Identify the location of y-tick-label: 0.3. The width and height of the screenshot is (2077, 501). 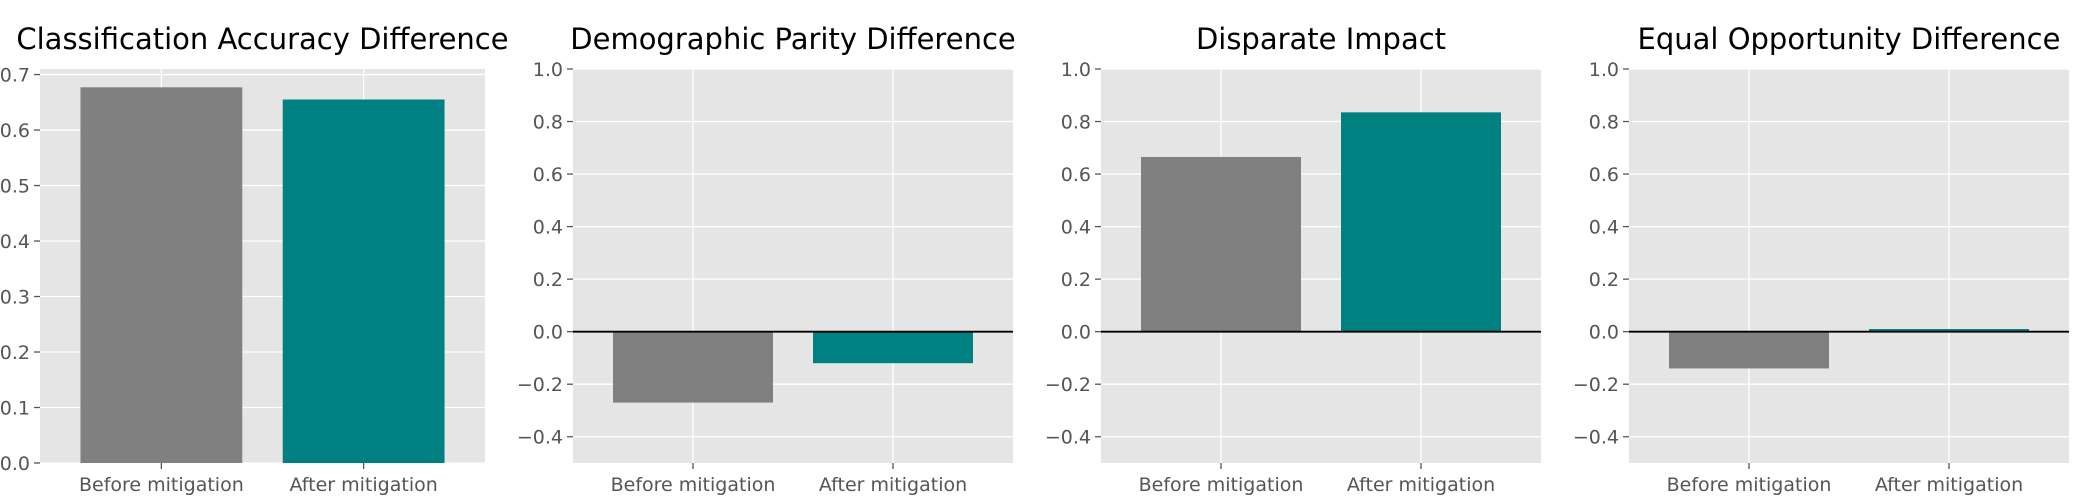
(15, 298).